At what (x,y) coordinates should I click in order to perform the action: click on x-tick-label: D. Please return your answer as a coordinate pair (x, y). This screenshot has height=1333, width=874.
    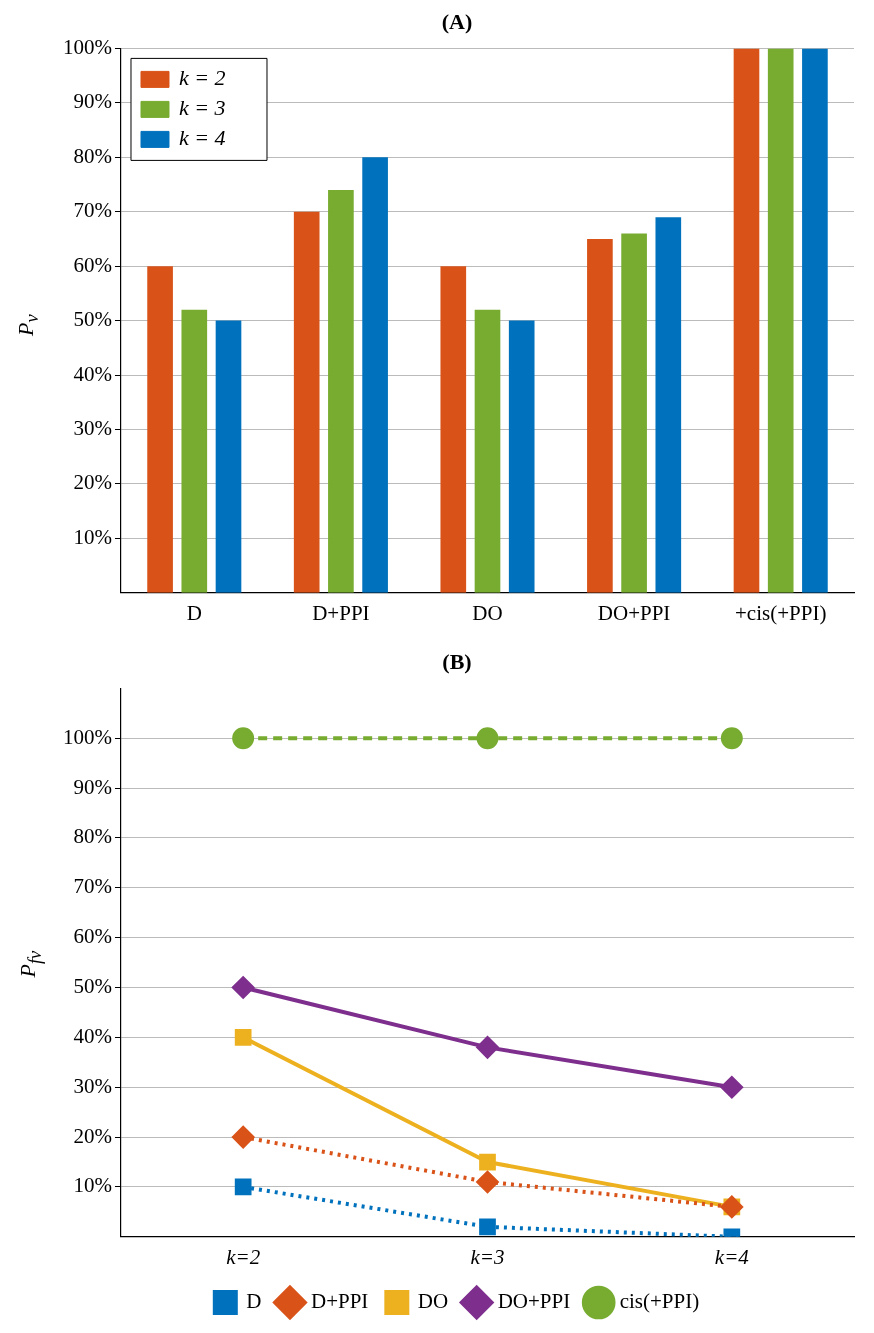
    Looking at the image, I should click on (194, 612).